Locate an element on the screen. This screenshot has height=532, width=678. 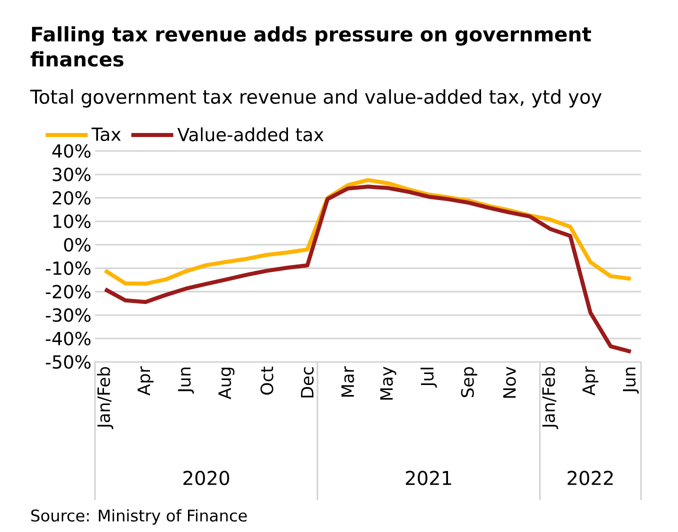
x-tick-label: Mar is located at coordinates (347, 381).